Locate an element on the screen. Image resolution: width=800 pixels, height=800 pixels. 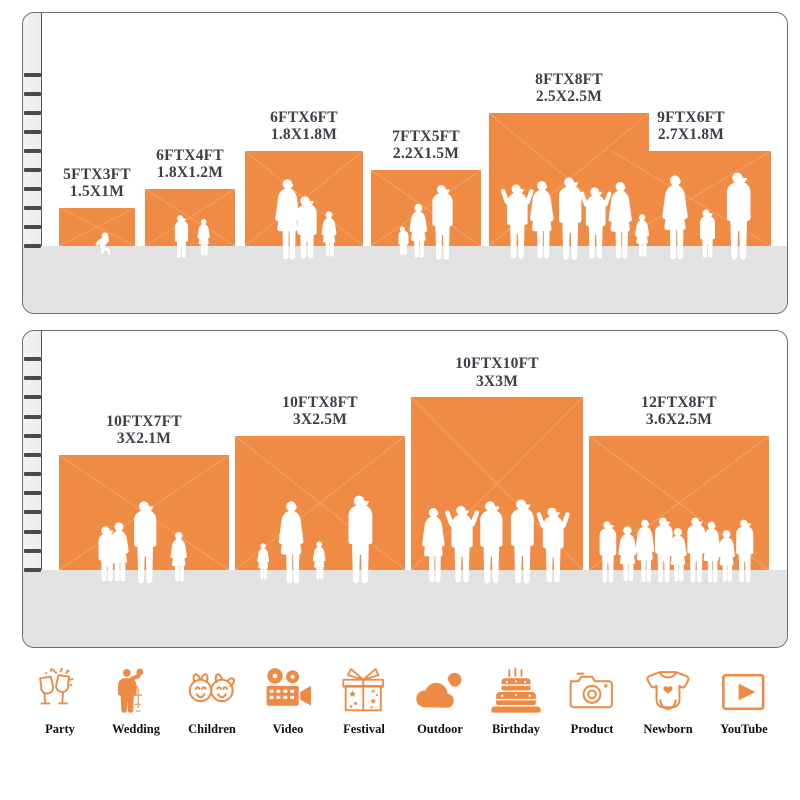
icon-cell-birthday: Birthday is located at coordinates (516, 698).